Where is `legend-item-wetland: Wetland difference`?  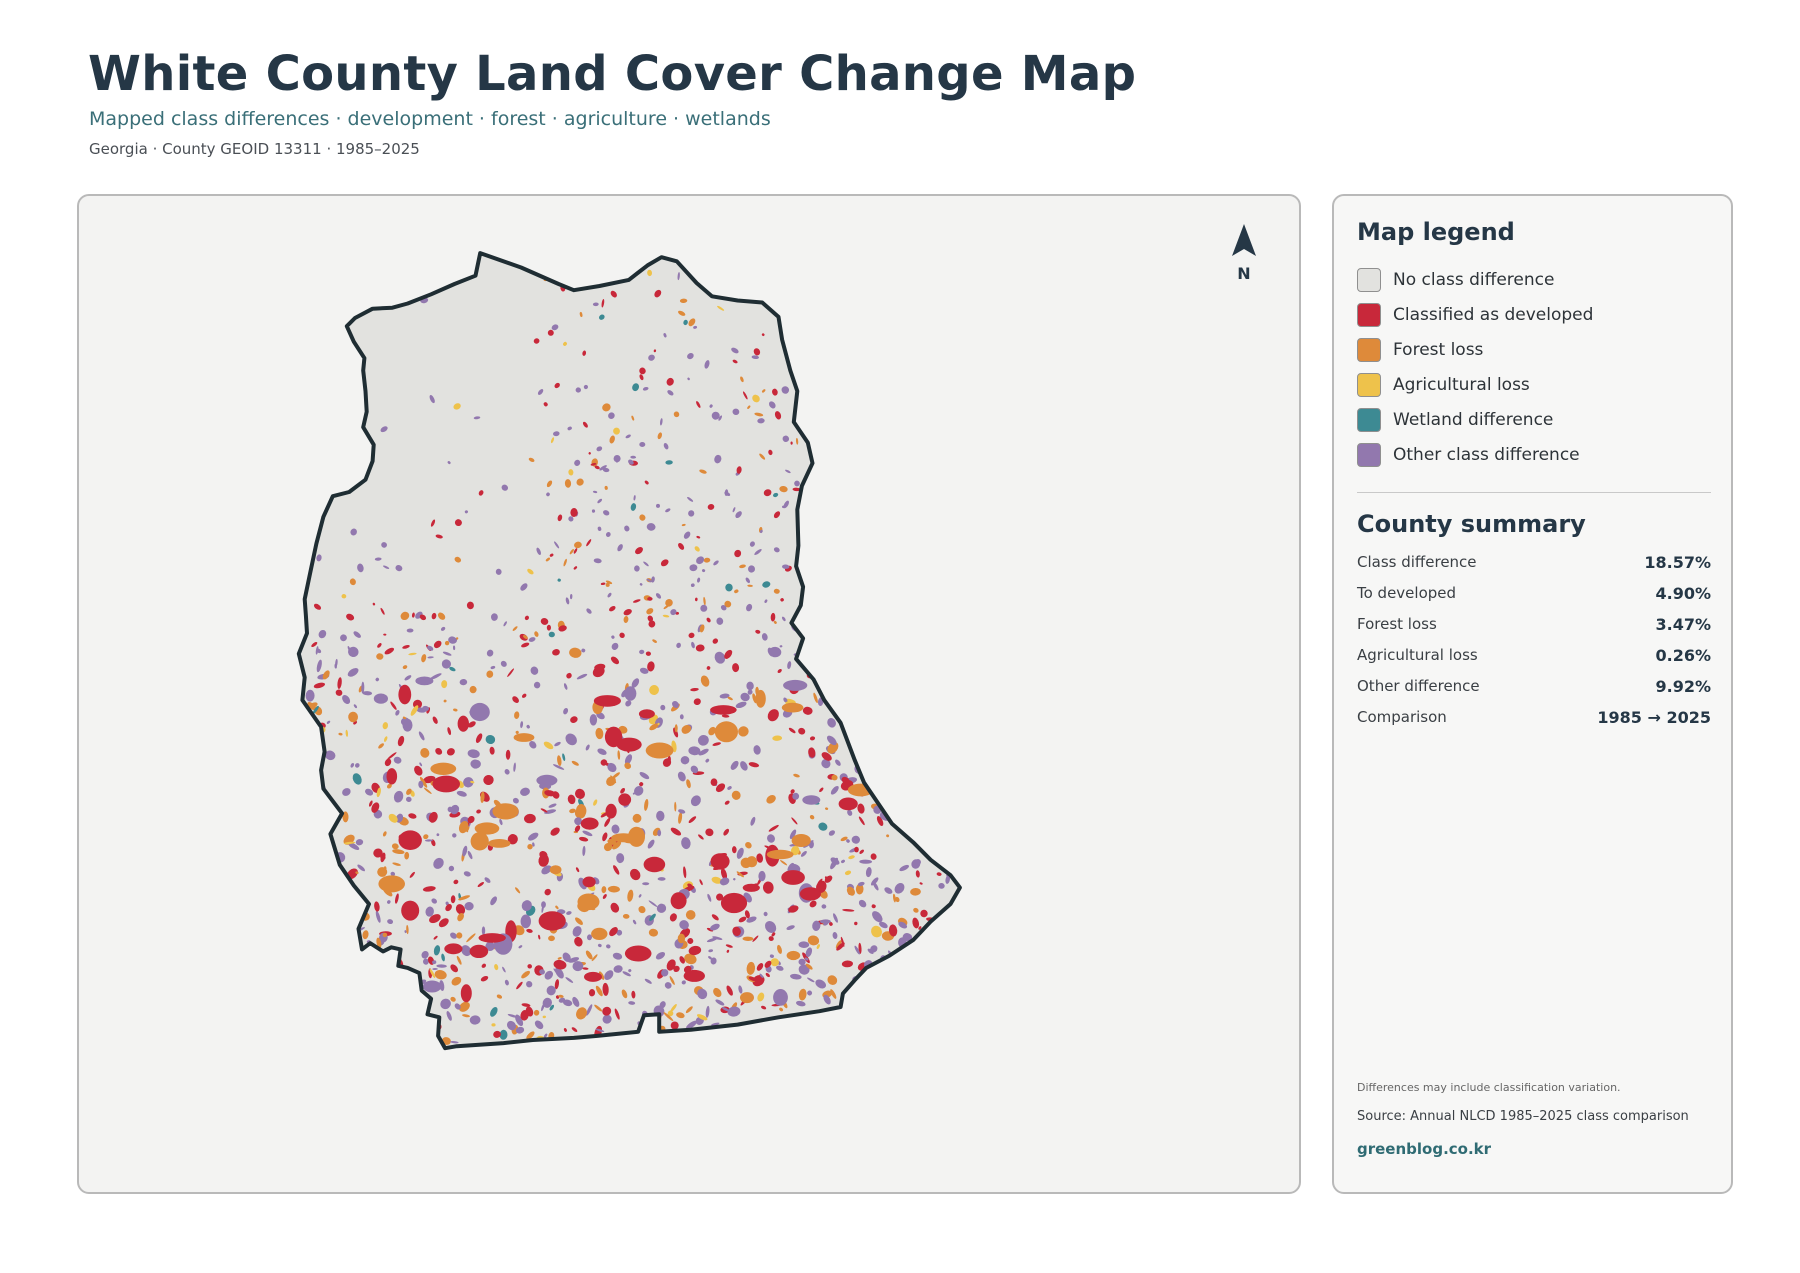
legend-item-wetland: Wetland difference is located at coordinates (1455, 420).